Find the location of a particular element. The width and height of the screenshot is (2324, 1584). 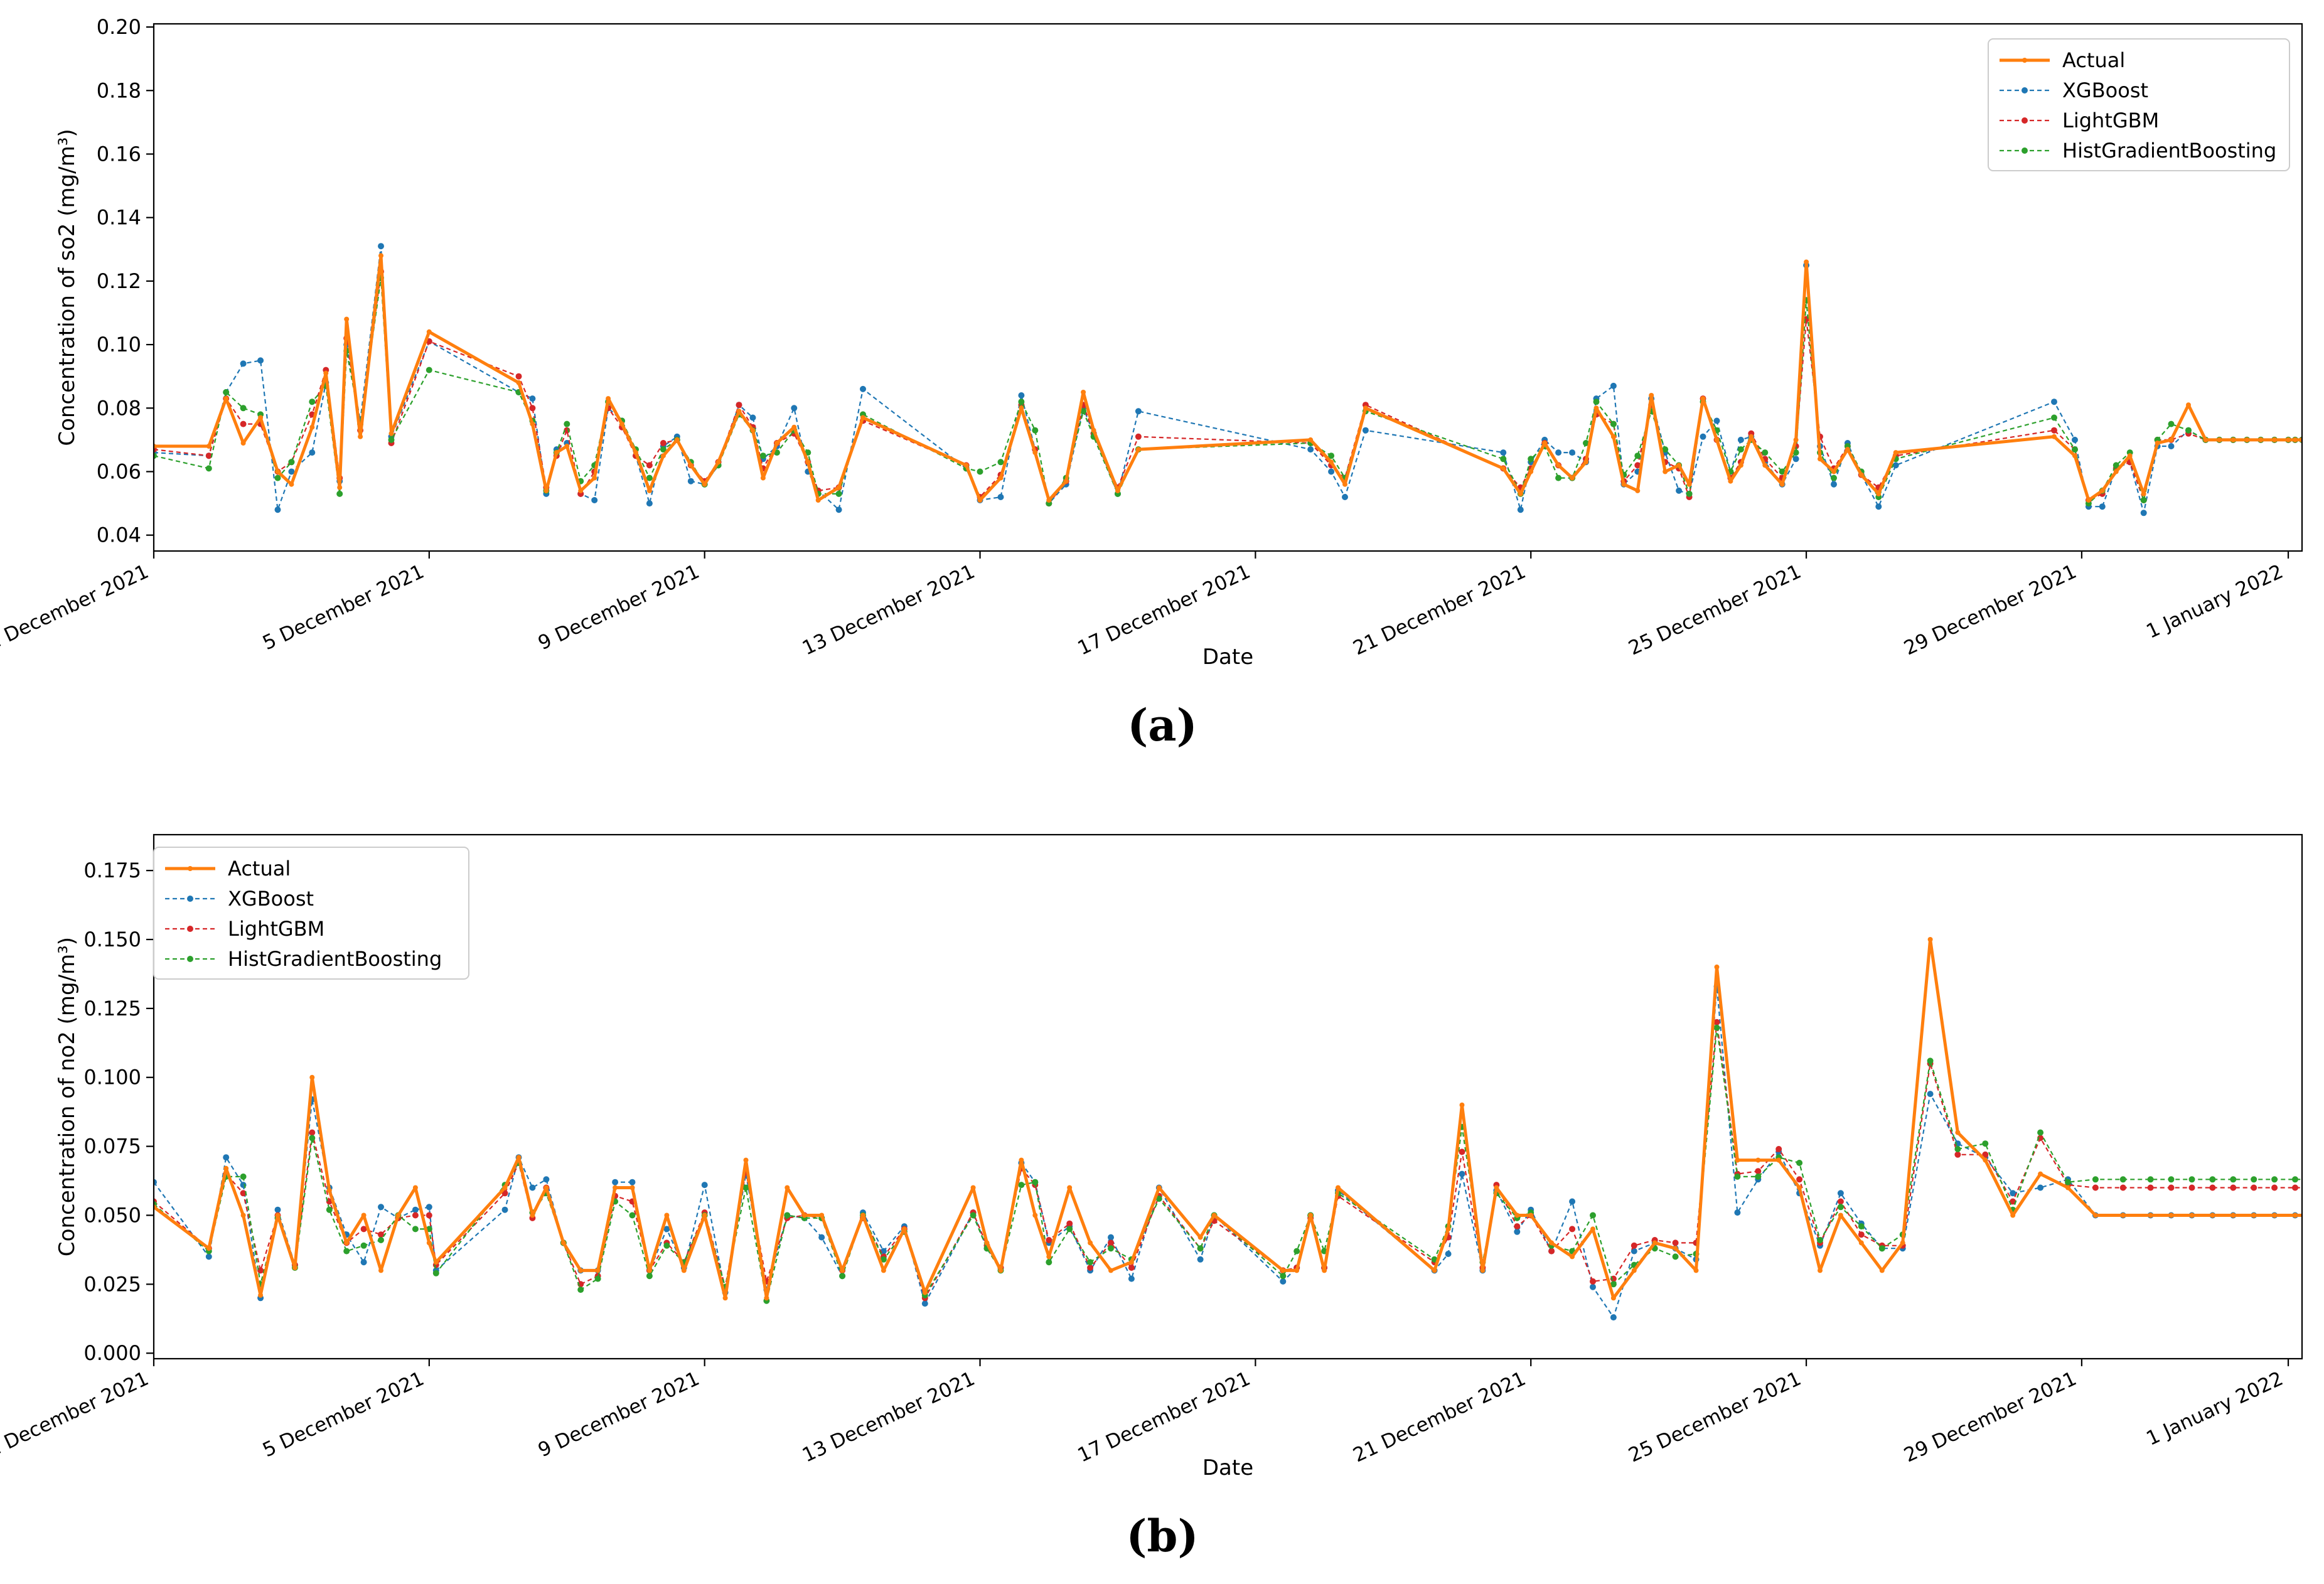

series-line-histgradientboosting is located at coordinates (1228, 391).